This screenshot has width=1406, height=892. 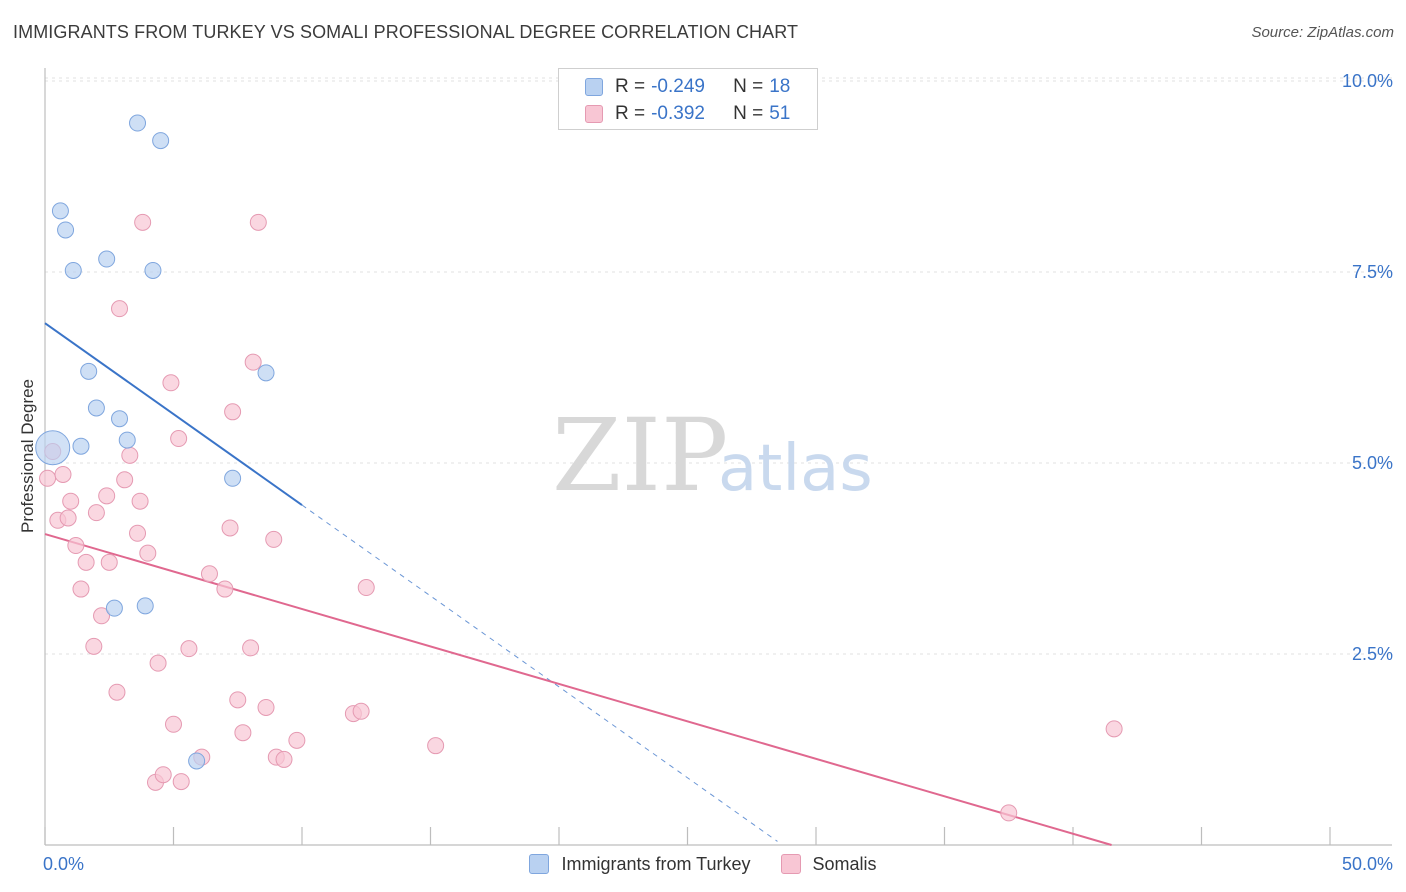 I want to click on legend-item-somalis: Somalis, so click(x=828, y=864).